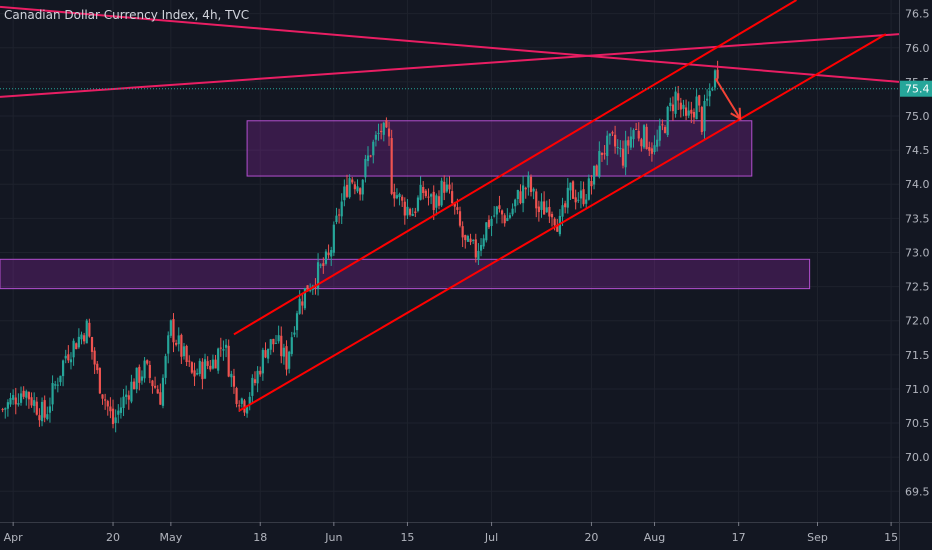 Image resolution: width=932 pixels, height=550 pixels. Describe the element at coordinates (917, 48) in the screenshot. I see `y-tick-label: 76.0` at that location.